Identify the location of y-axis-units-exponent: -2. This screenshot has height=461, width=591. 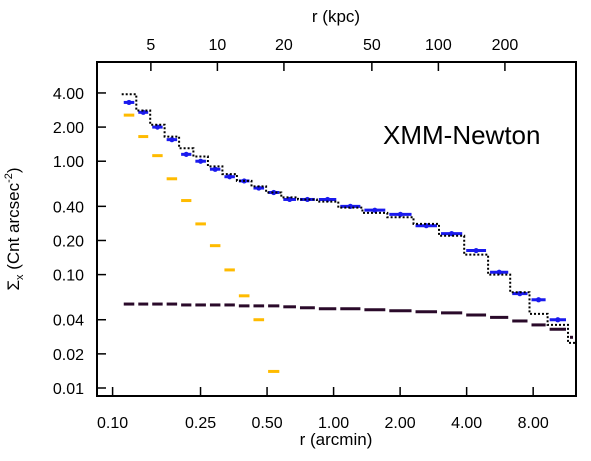
(9, 178).